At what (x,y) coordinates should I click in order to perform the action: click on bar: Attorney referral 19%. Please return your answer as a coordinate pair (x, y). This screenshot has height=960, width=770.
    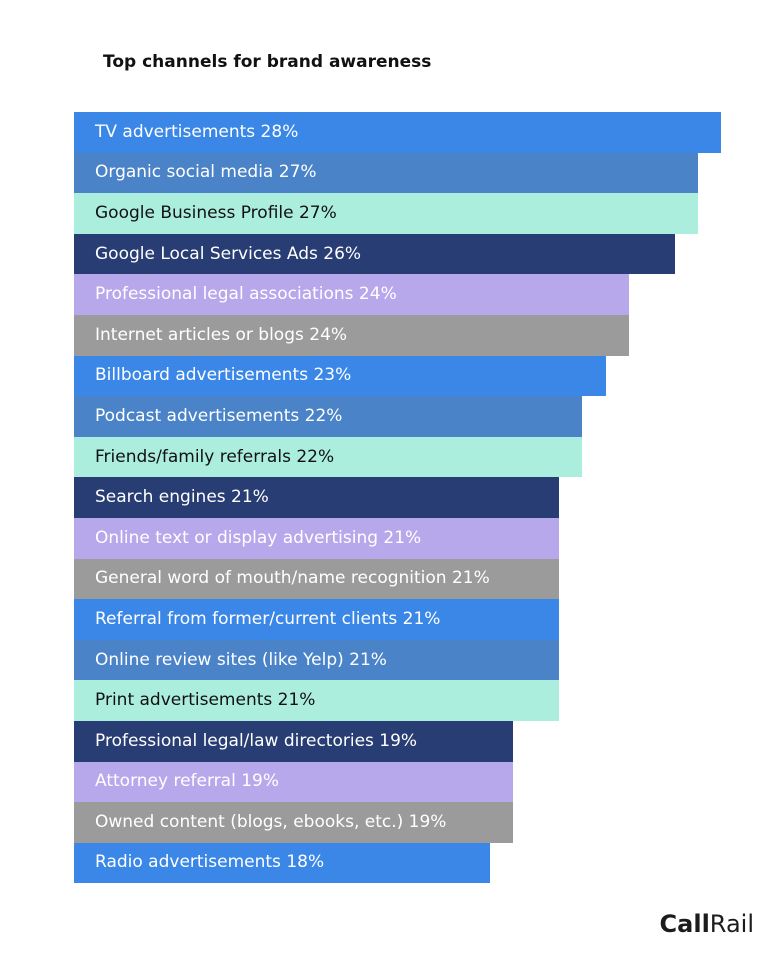
    Looking at the image, I should click on (293, 782).